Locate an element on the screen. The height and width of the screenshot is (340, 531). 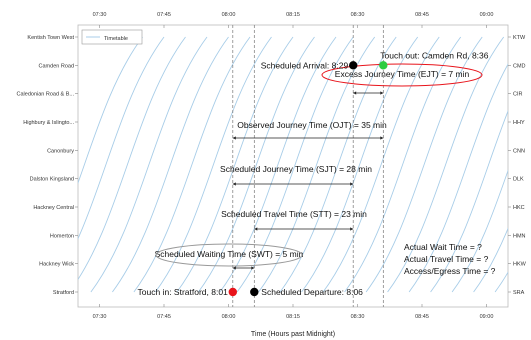
note-line: Actual Wait Time = ? is located at coordinates (443, 247).